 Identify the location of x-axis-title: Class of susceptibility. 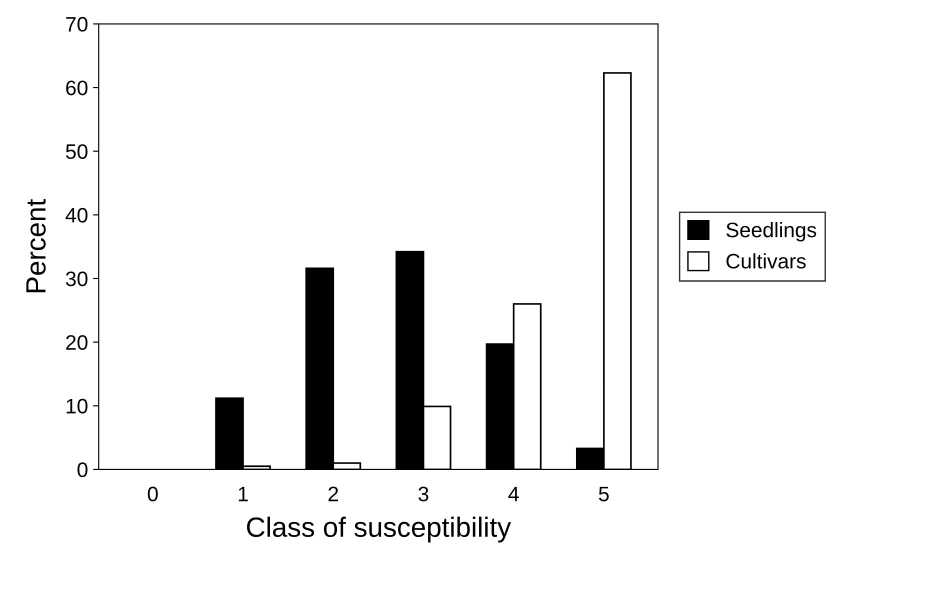
(379, 529).